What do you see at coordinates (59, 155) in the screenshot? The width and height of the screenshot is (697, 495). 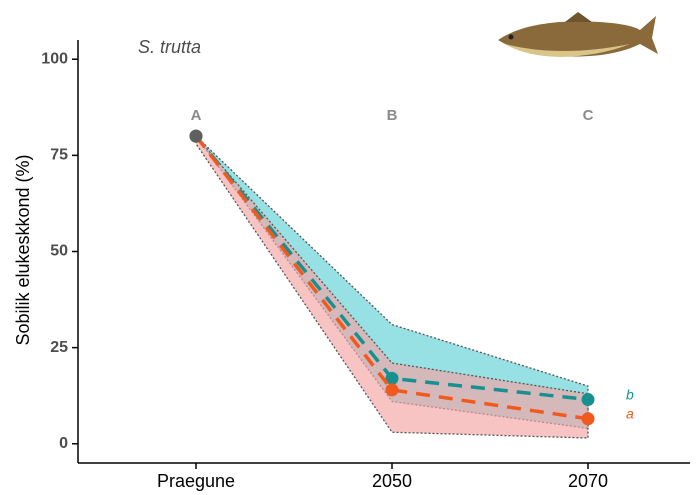 I see `y-tick-label: 75` at bounding box center [59, 155].